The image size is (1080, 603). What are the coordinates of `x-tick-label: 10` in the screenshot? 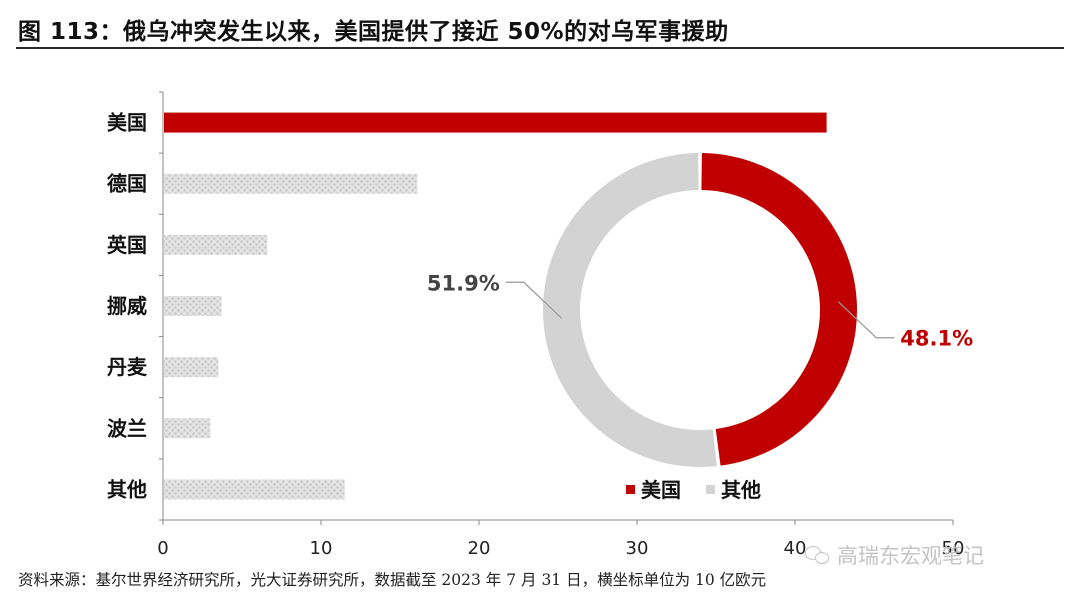 It's located at (321, 548).